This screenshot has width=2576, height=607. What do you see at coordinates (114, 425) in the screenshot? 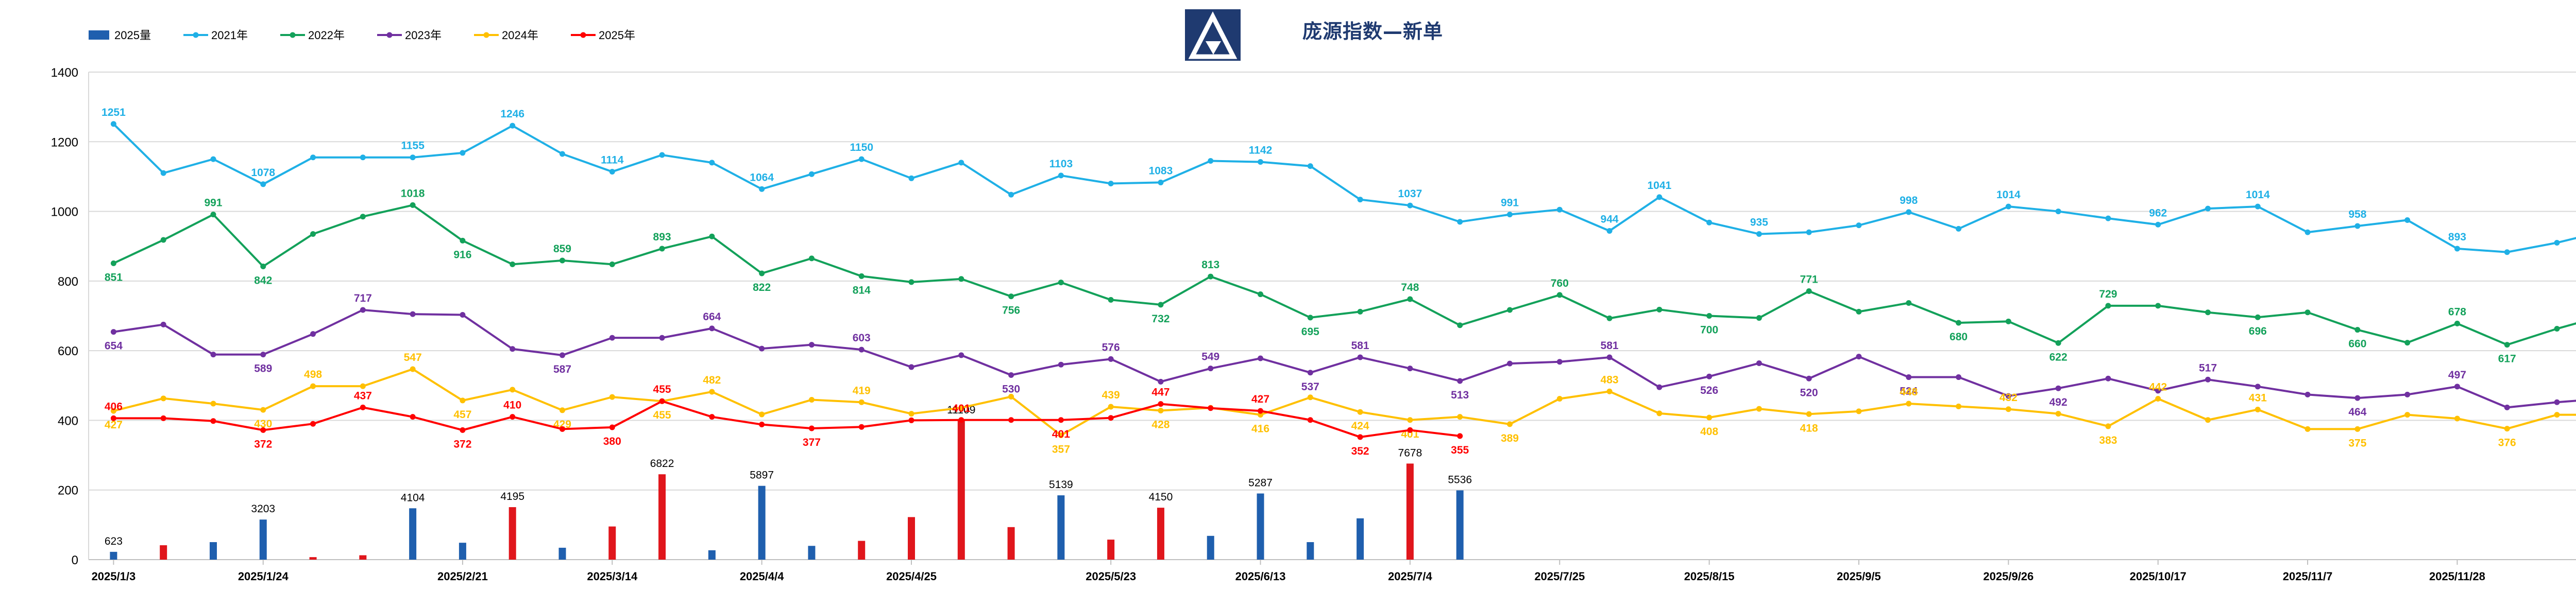
I see `data-label: 427` at bounding box center [114, 425].